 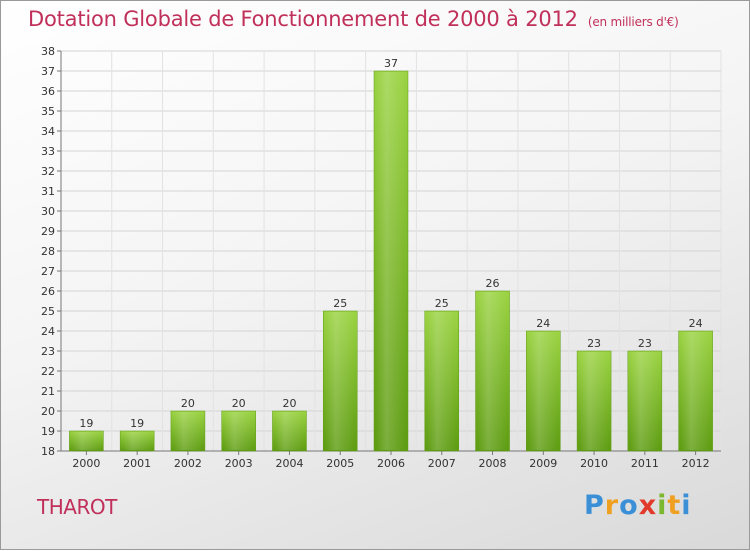 What do you see at coordinates (48, 211) in the screenshot?
I see `y-tick-label: 30` at bounding box center [48, 211].